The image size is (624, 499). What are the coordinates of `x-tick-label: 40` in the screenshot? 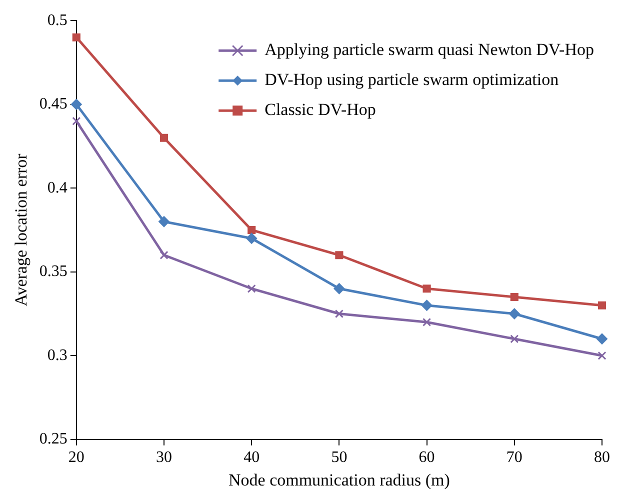 It's located at (252, 457).